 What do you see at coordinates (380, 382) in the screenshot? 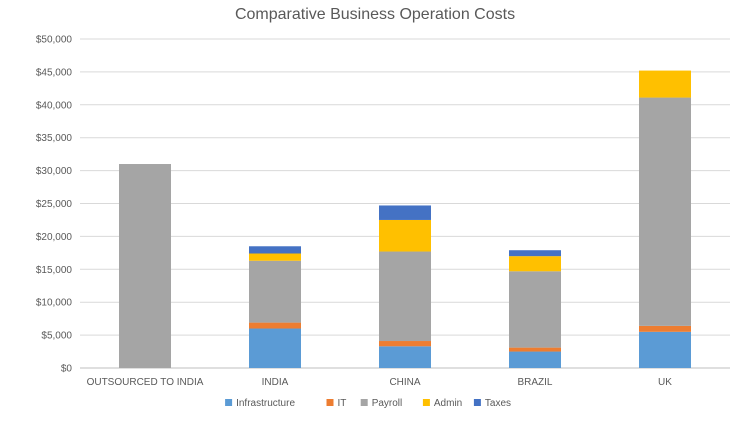
I see `x-axis: OUTSOURCED TO INDIA INDIA CHINA BRAZIL UK` at bounding box center [380, 382].